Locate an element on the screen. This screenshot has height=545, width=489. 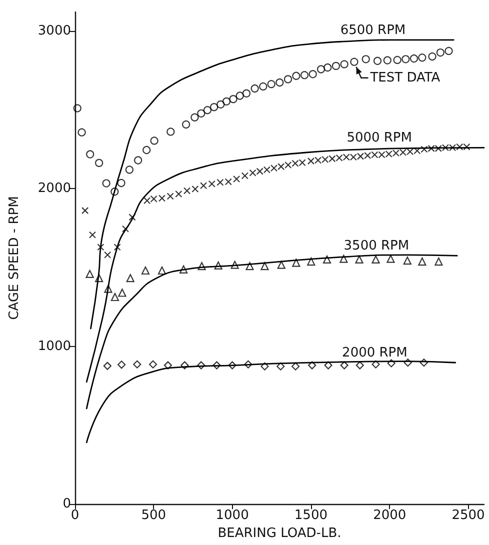
annotation: 2000 RPM is located at coordinates (375, 353).